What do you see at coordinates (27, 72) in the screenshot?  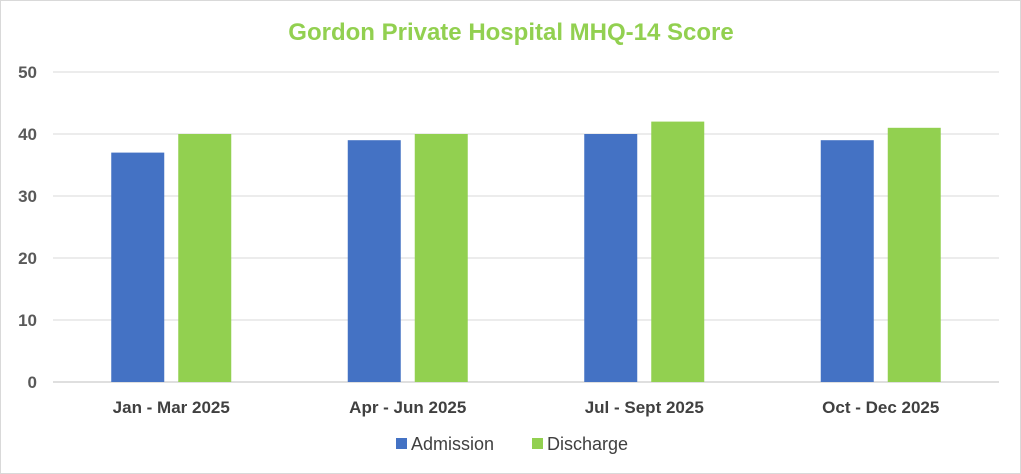 I see `y-tick-label: 50` at bounding box center [27, 72].